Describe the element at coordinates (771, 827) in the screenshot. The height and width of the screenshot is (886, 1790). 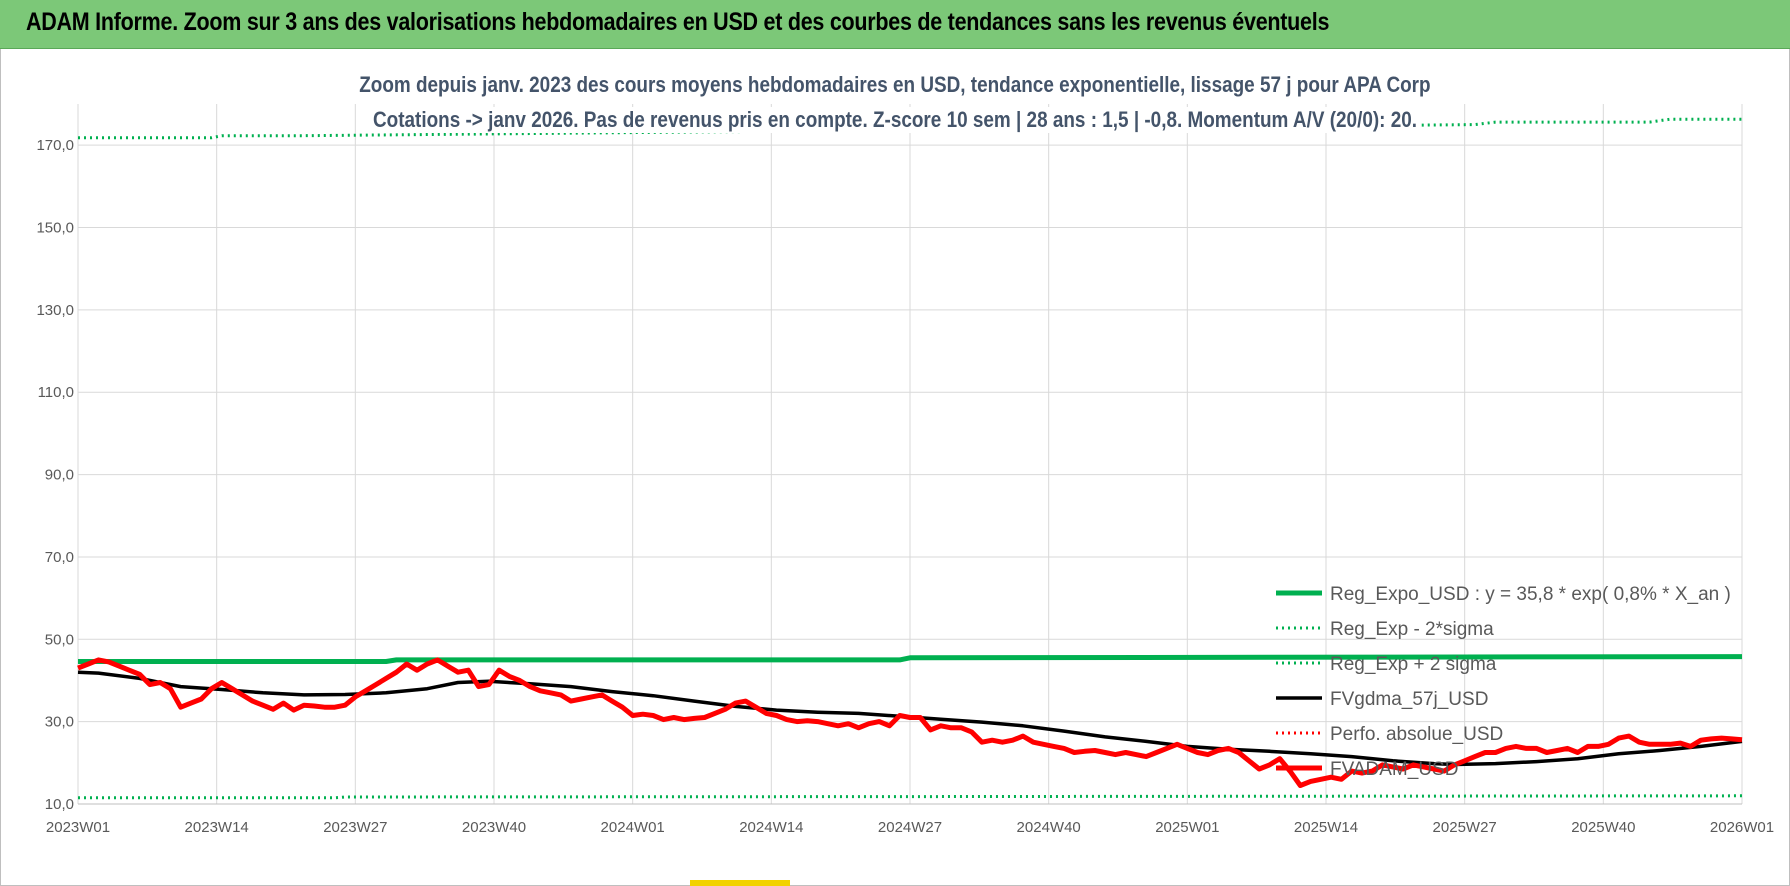
I see `x-tick-label: 2024W14` at that location.